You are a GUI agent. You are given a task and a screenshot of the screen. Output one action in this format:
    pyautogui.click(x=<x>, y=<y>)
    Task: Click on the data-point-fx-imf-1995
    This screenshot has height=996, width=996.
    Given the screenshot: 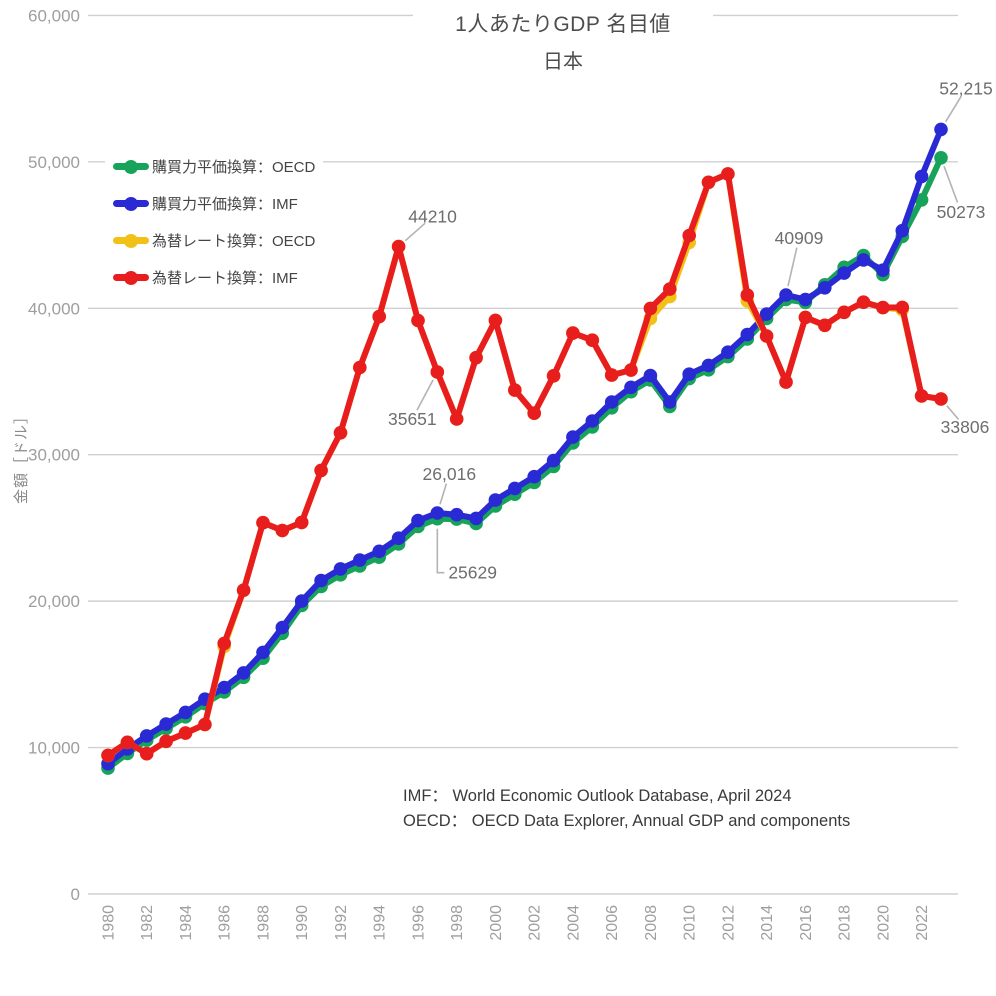 What is the action you would take?
    pyautogui.click(x=398, y=246)
    